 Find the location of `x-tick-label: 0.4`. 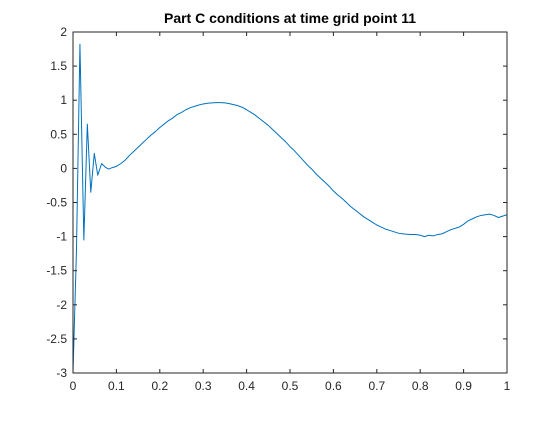

x-tick-label: 0.4 is located at coordinates (246, 386).